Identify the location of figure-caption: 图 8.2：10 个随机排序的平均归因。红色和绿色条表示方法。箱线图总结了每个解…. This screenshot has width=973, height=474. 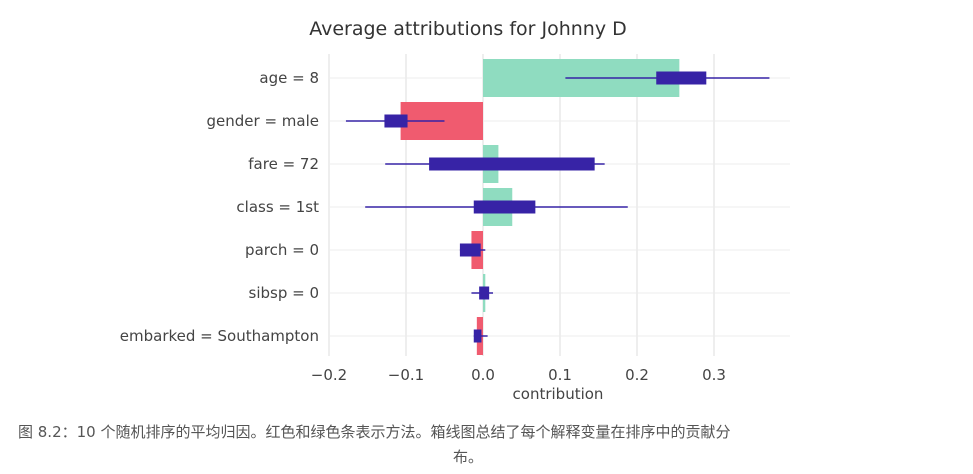
(468, 445).